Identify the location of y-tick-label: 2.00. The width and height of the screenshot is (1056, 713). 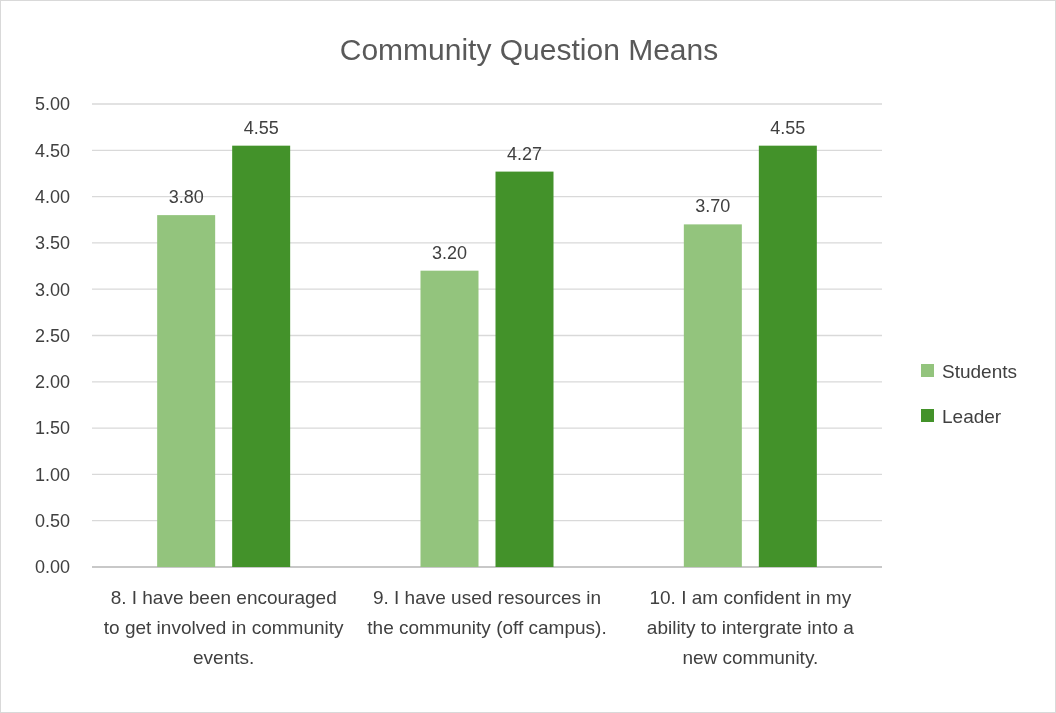
(52, 382).